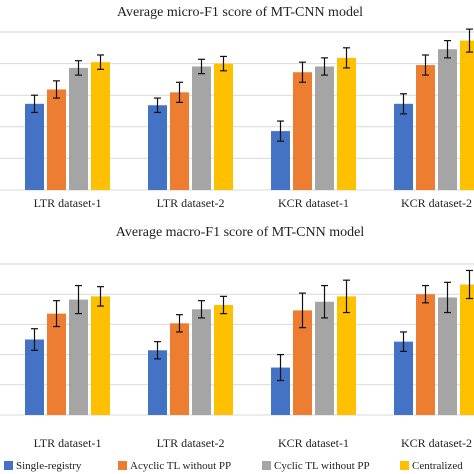  Describe the element at coordinates (322, 466) in the screenshot. I see `legend-label: Cyclic TL without PP` at that location.